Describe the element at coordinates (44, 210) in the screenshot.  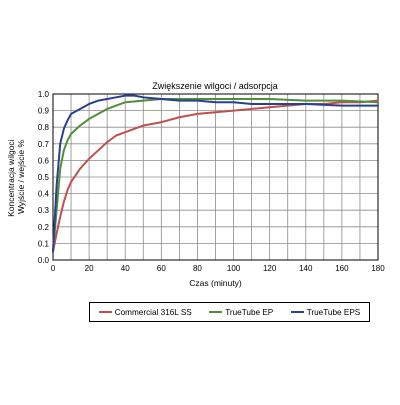
I see `y-tick-label: 0.3` at that location.